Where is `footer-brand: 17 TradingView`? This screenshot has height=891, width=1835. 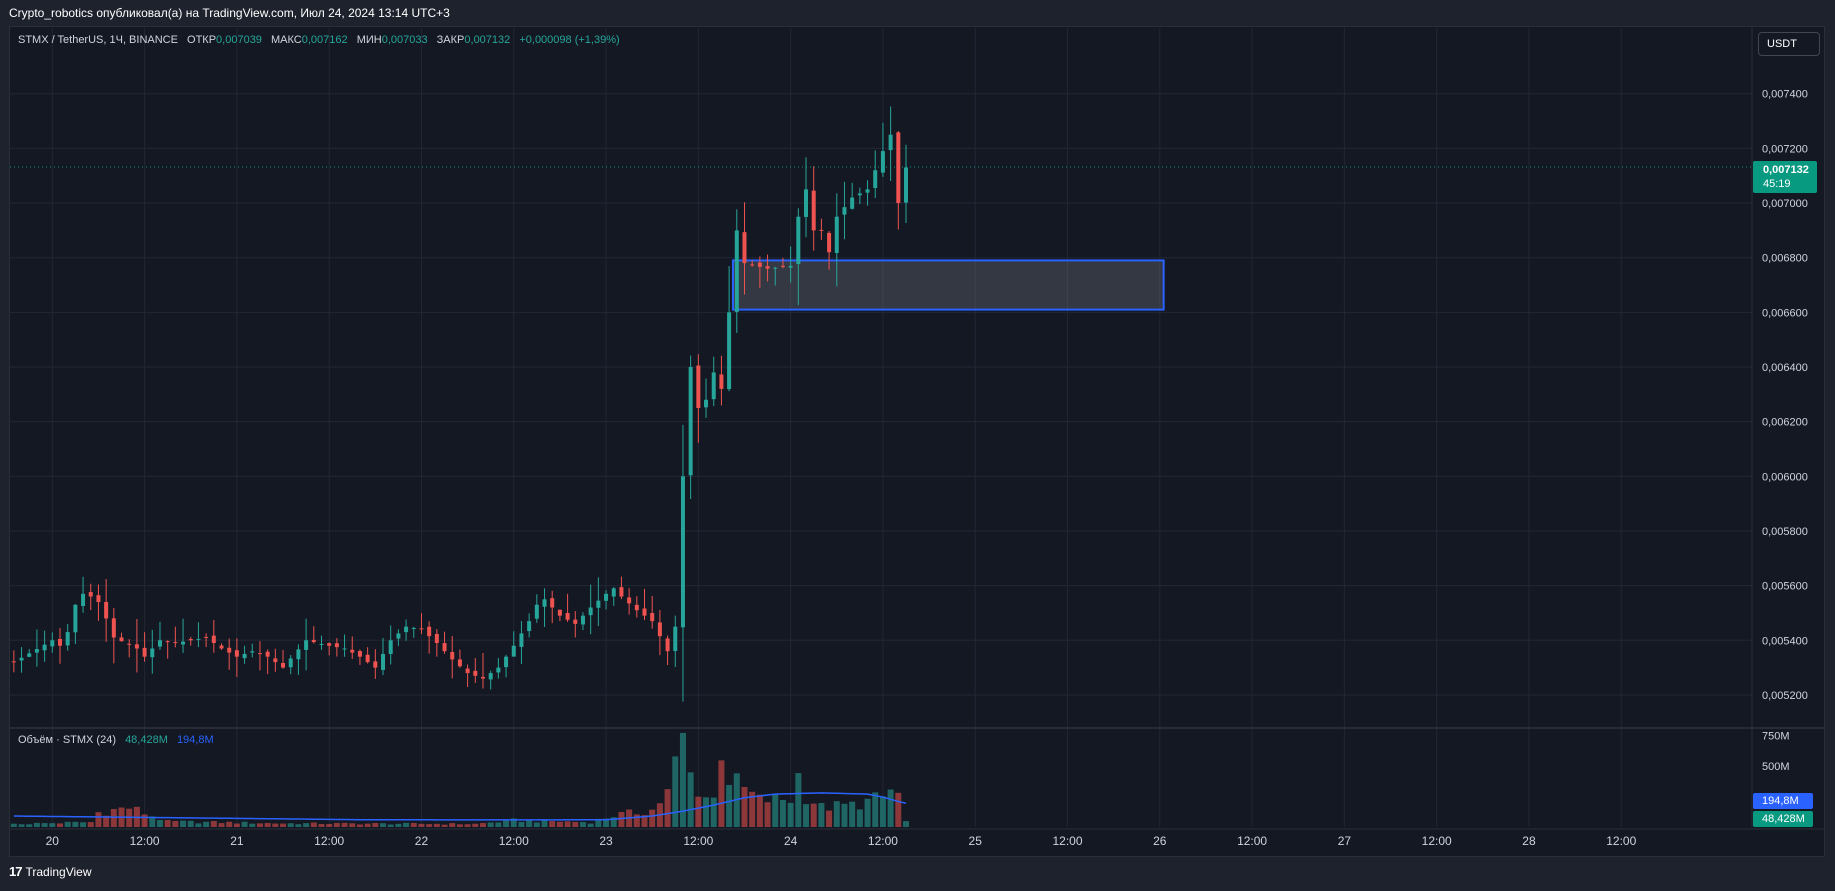
footer-brand: 17 TradingView is located at coordinates (50, 871).